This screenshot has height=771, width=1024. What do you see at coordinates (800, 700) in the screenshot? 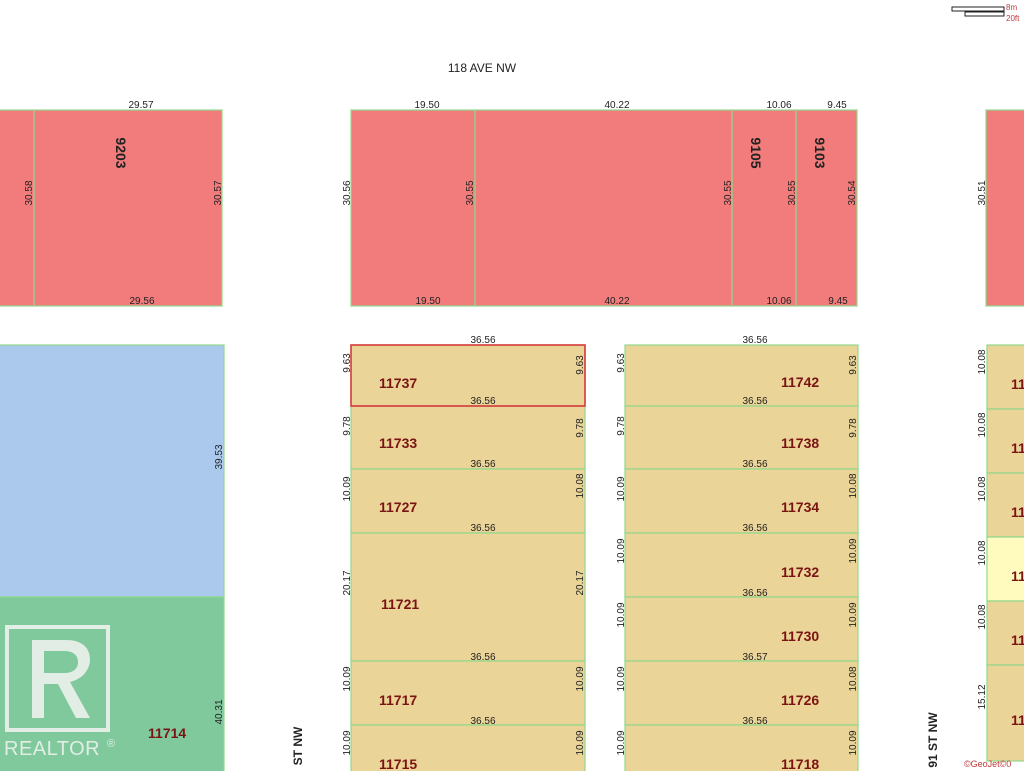
I see `lot-number-11726: 11726` at bounding box center [800, 700].